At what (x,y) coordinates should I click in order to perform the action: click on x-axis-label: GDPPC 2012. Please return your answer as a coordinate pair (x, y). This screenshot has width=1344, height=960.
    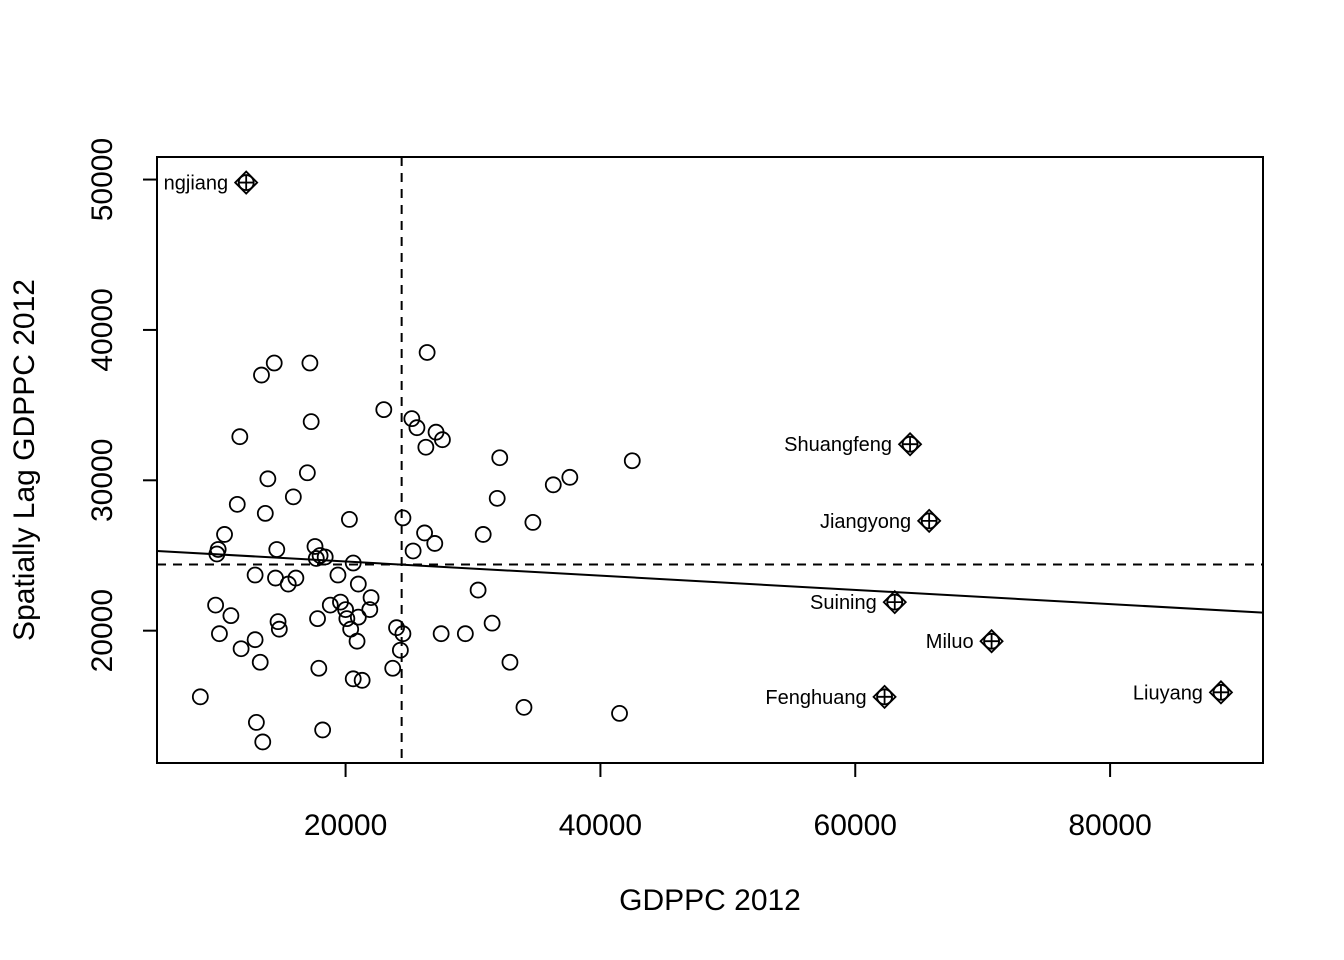
    Looking at the image, I should click on (710, 900).